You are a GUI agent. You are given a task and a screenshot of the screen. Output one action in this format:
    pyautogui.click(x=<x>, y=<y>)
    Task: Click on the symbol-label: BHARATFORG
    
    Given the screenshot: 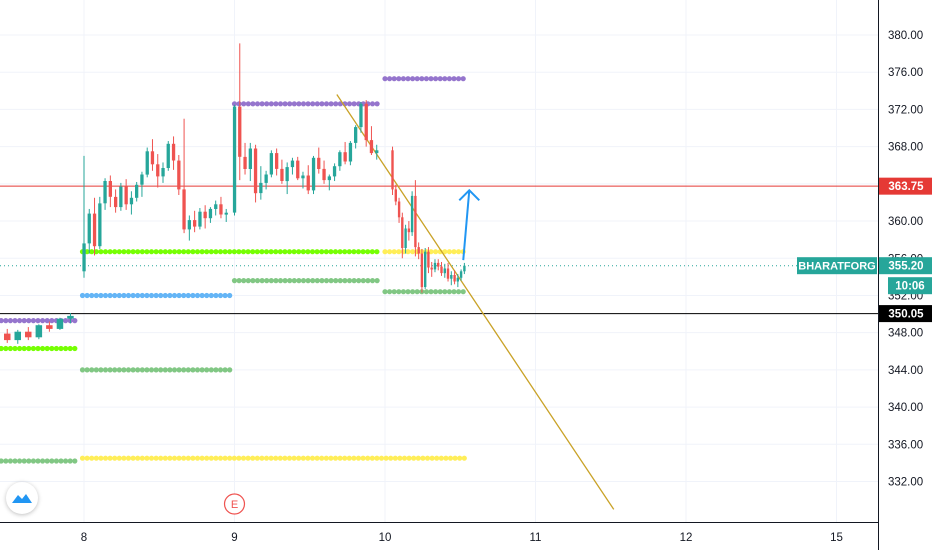 What is the action you would take?
    pyautogui.click(x=837, y=266)
    